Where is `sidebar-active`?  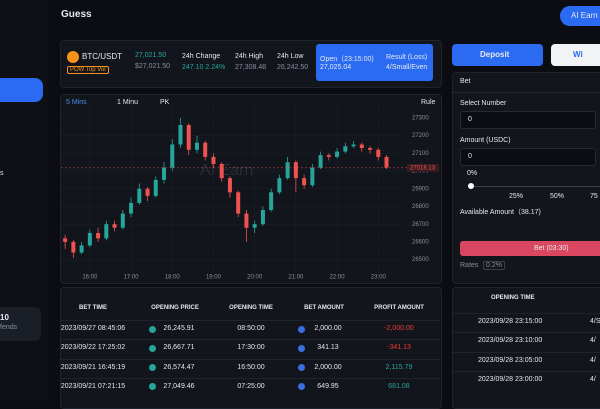
sidebar-active is located at coordinates (21, 90).